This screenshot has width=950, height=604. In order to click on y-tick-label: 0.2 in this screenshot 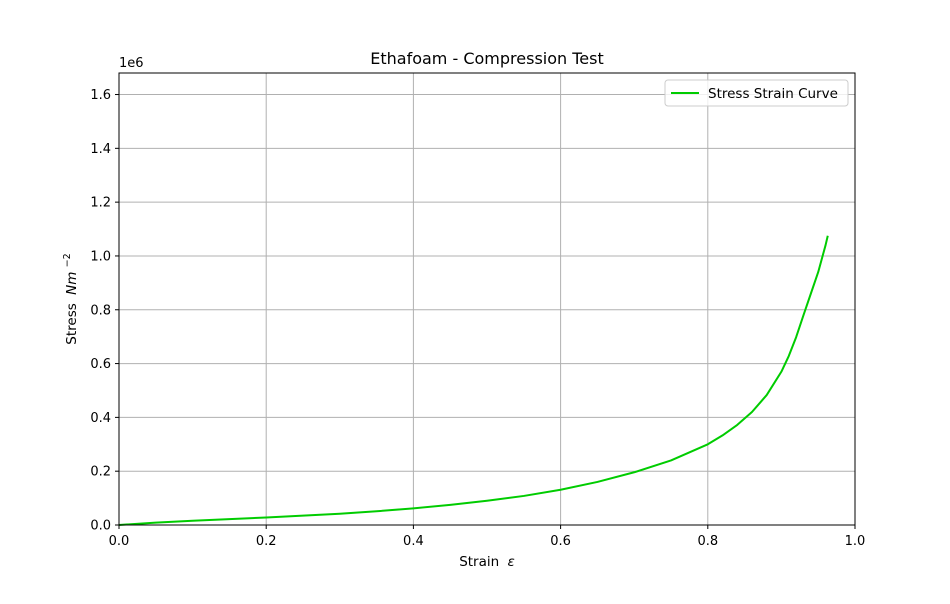, I will do `click(100, 472)`.